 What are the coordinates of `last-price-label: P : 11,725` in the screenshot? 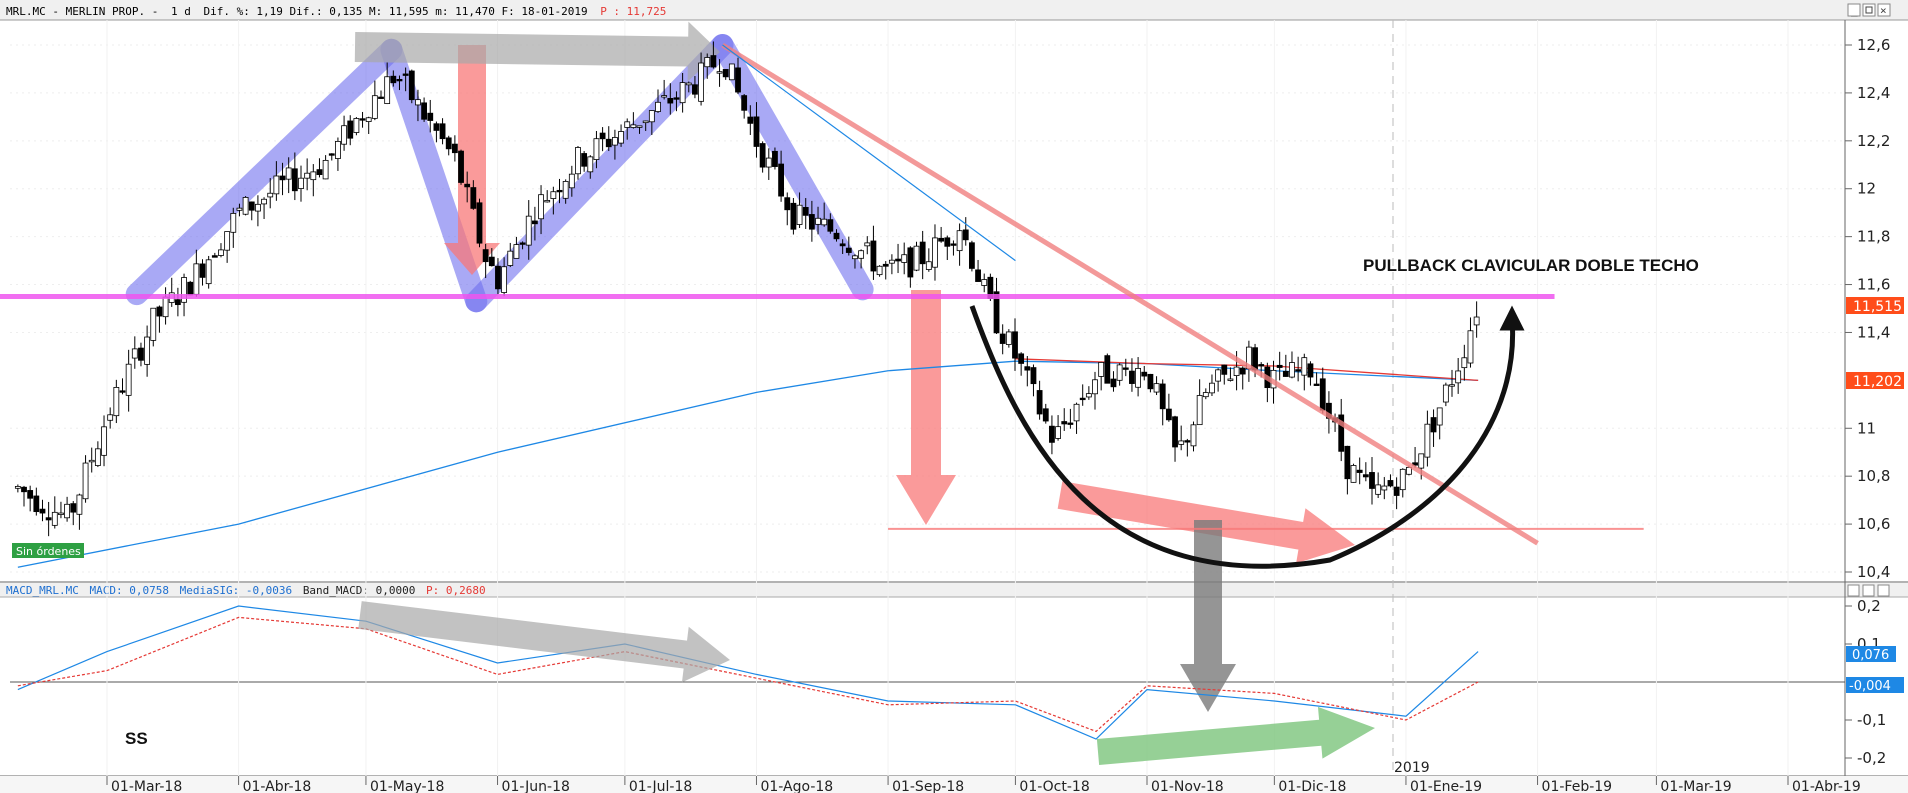 It's located at (633, 11).